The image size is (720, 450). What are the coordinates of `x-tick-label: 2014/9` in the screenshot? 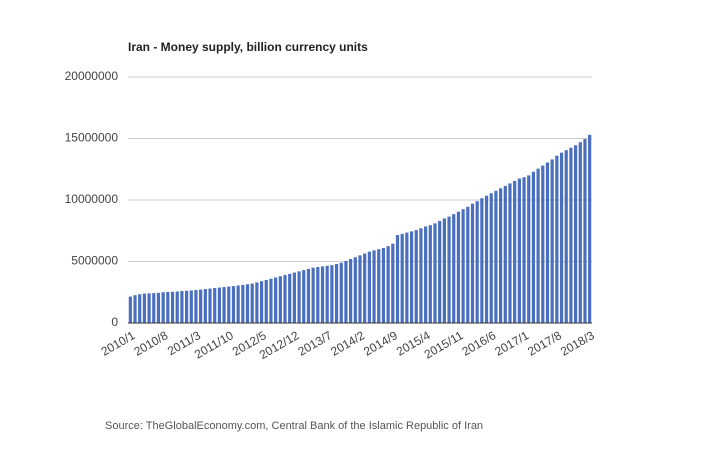 It's located at (380, 343).